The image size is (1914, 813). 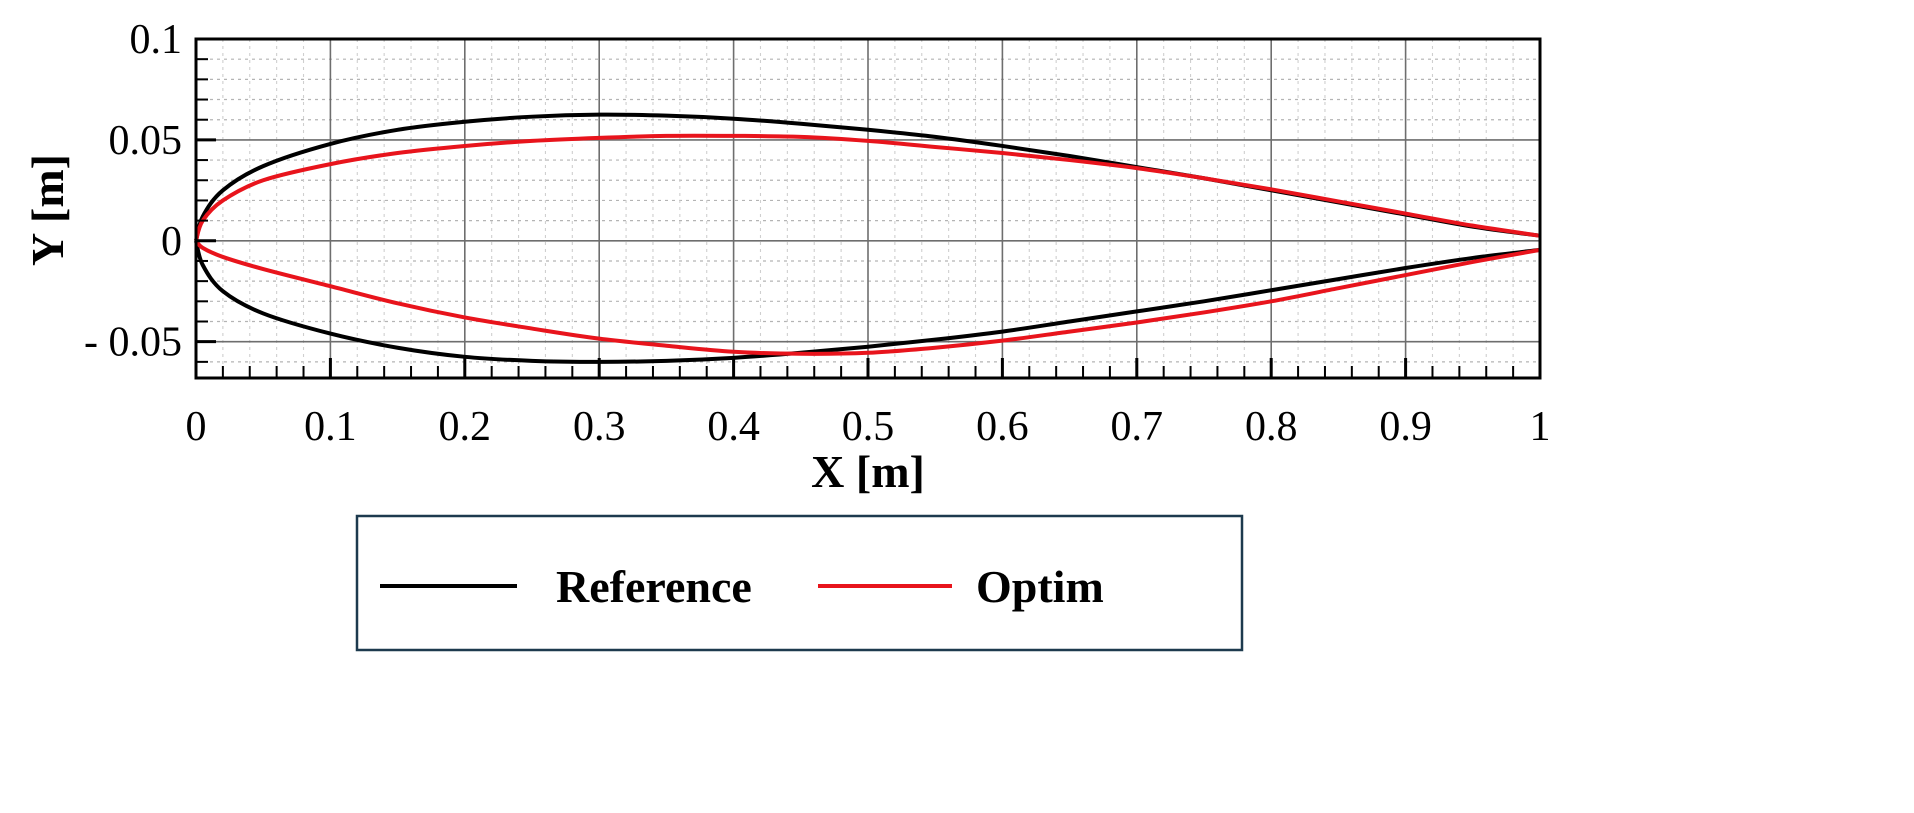 What do you see at coordinates (465, 427) in the screenshot?
I see `x-tick-label: 0.2` at bounding box center [465, 427].